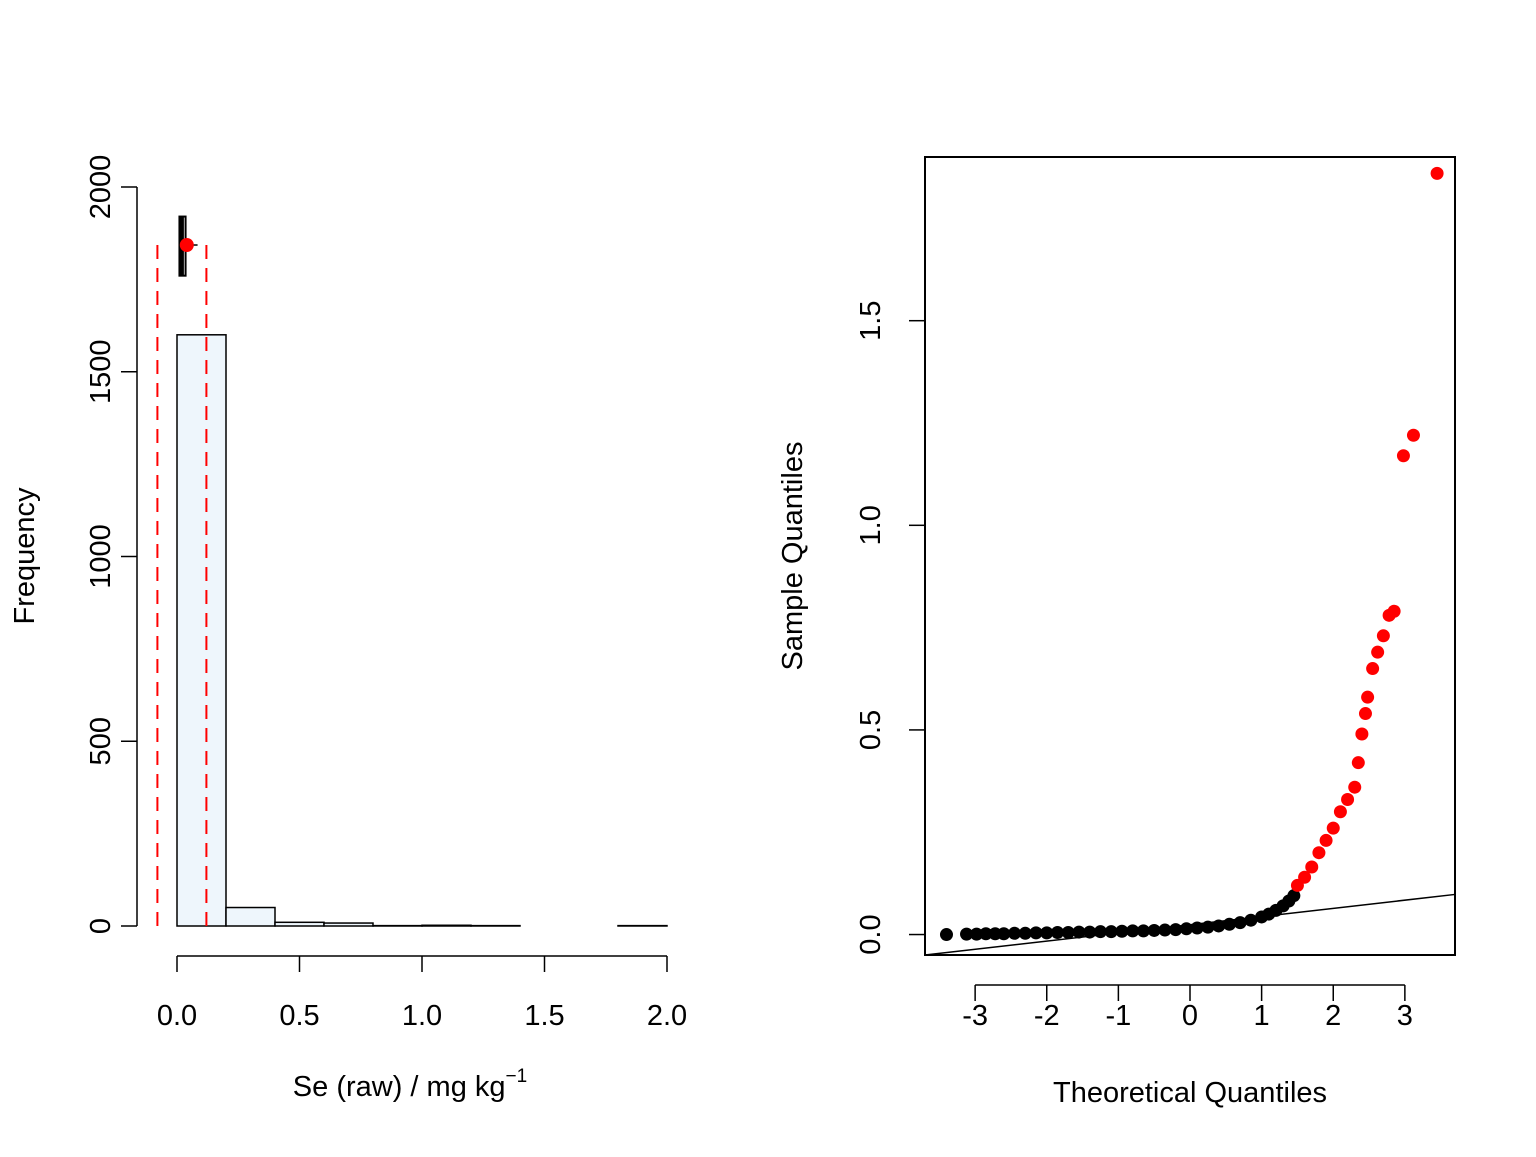  Describe the element at coordinates (101, 741) in the screenshot. I see `y-tick-label-1: 500` at that location.